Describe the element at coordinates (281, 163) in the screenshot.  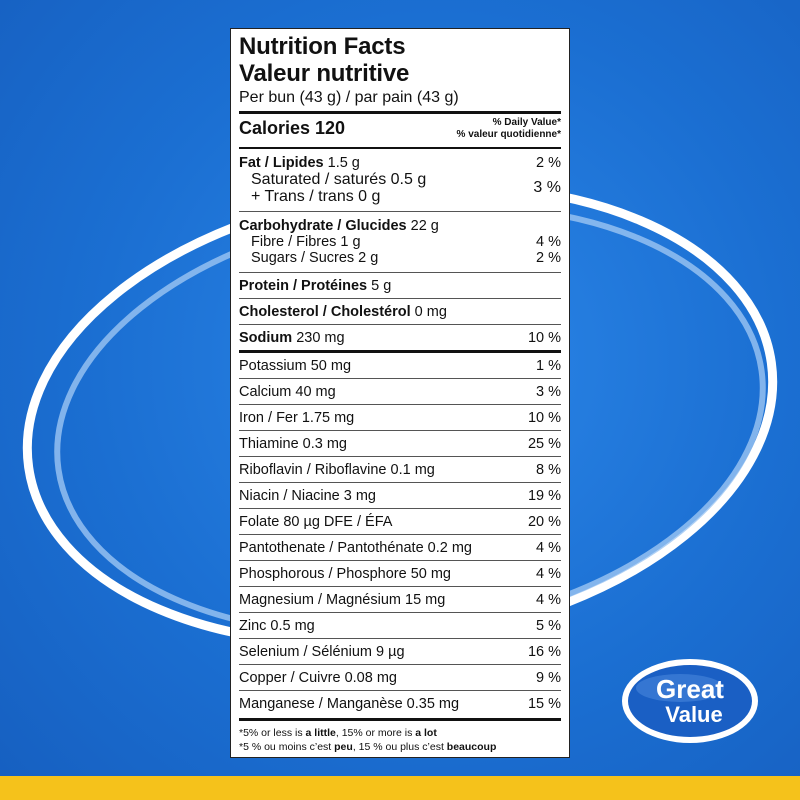
I see `fat-name: Fat / Lipides` at that location.